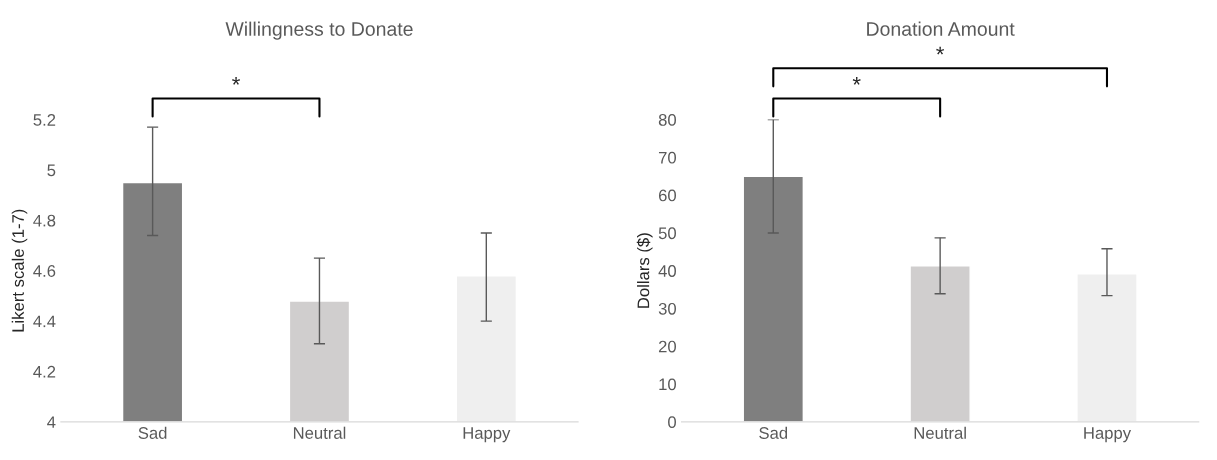 The image size is (1217, 460). Describe the element at coordinates (319, 30) in the screenshot. I see `chart-title: Willingness to Donate` at that location.